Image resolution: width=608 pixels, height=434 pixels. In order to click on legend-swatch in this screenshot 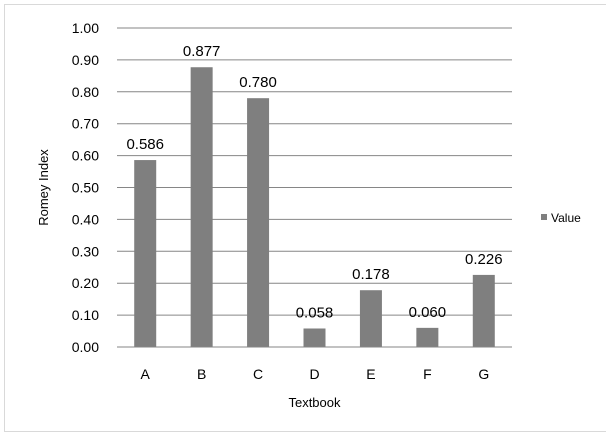, I will do `click(544, 217)`.